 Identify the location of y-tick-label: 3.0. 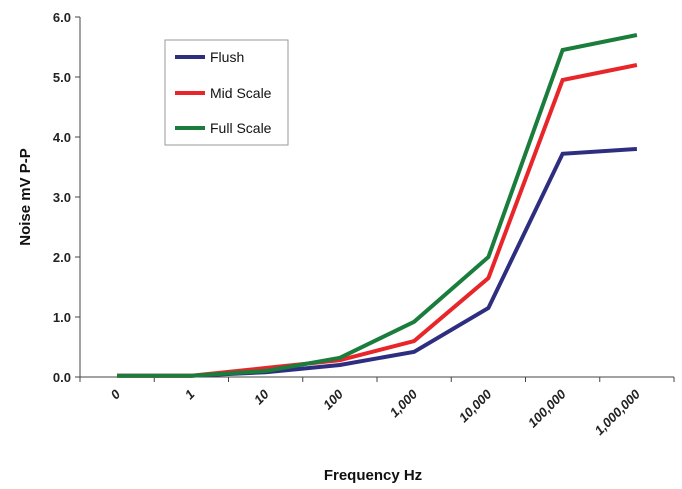
(62, 197).